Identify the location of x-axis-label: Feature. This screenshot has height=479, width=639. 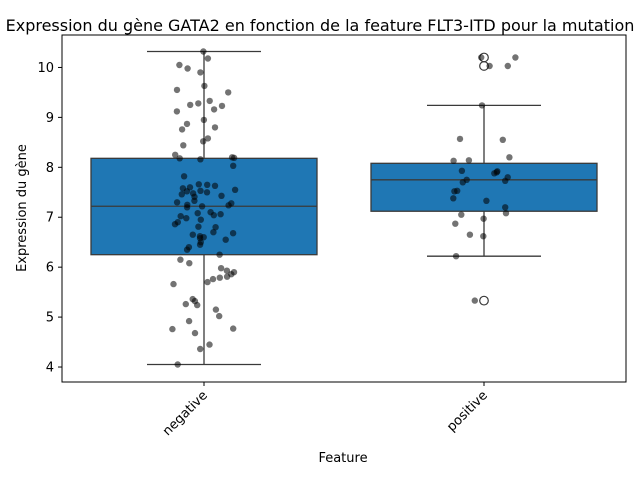
(342, 458).